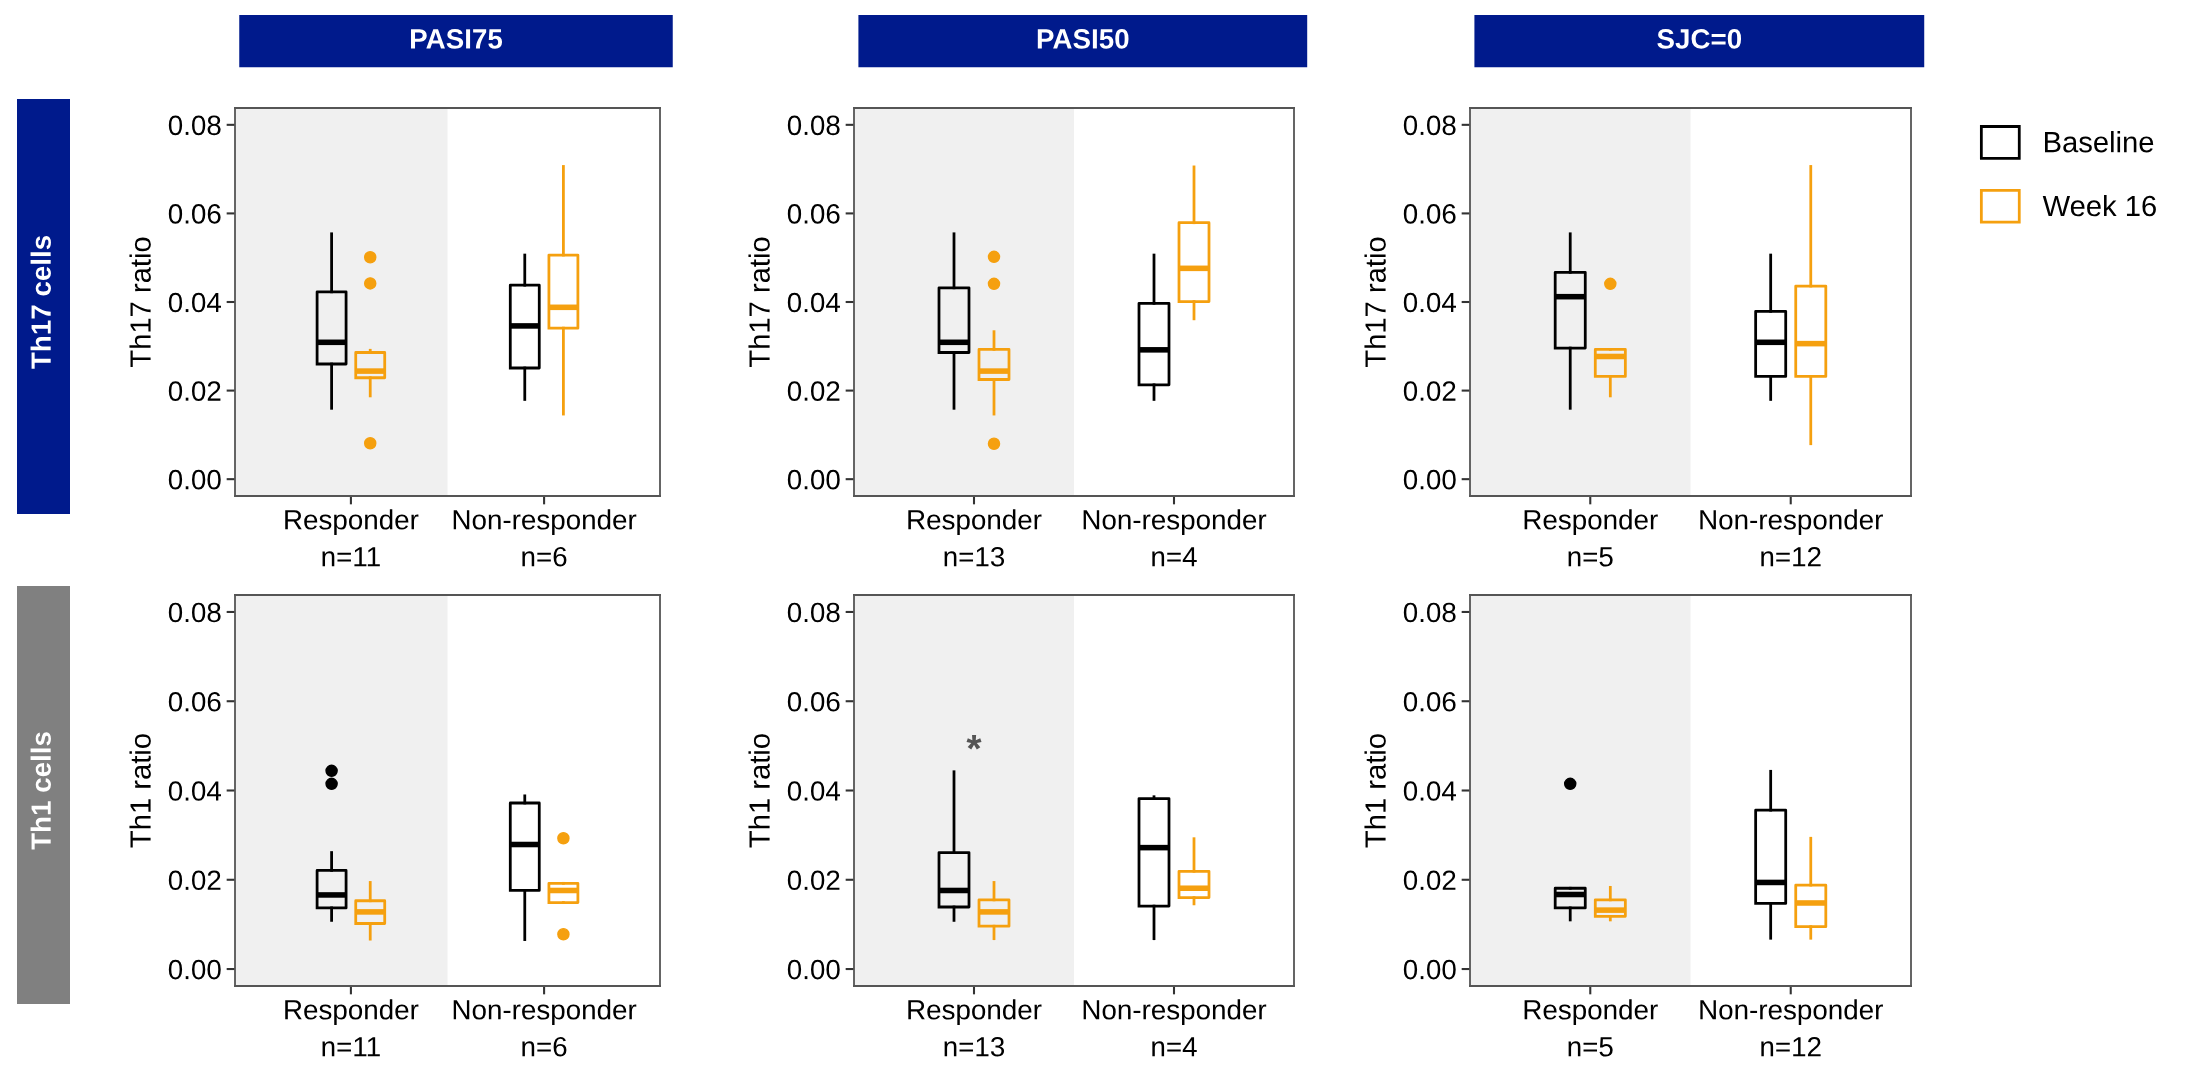 The height and width of the screenshot is (1067, 2210). What do you see at coordinates (457, 39) in the screenshot?
I see `chart-title: PASI75` at bounding box center [457, 39].